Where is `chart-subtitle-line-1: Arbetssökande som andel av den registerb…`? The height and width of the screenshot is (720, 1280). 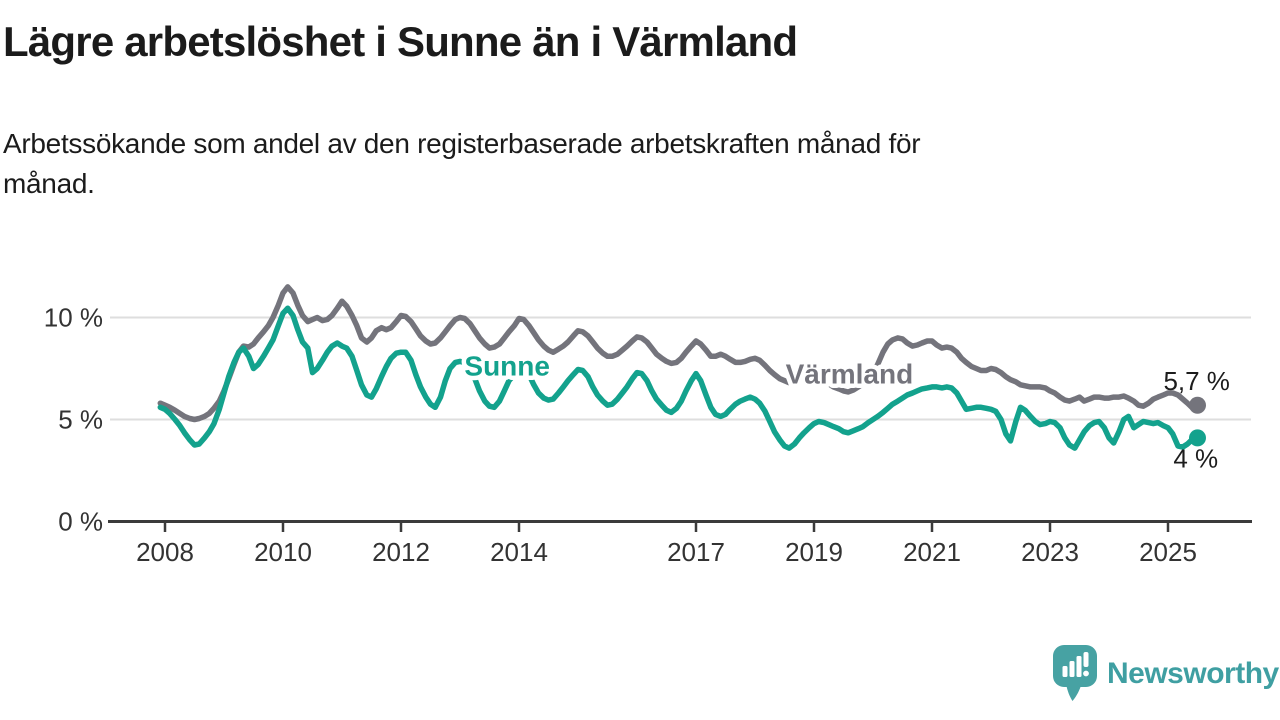
chart-subtitle-line-1: Arbetssökande som andel av den registerb… is located at coordinates (462, 143).